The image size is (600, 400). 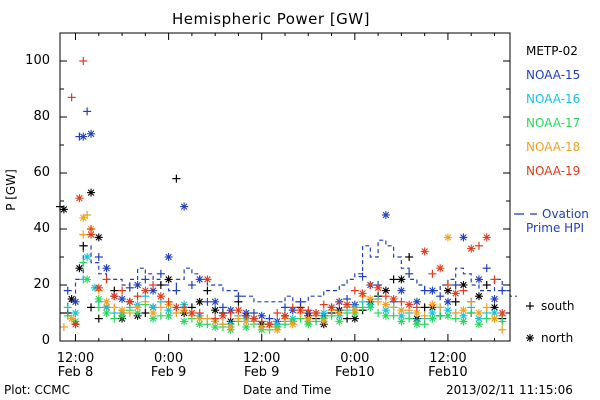 What do you see at coordinates (448, 358) in the screenshot?
I see `x-tick-time-label: 12:00` at bounding box center [448, 358].